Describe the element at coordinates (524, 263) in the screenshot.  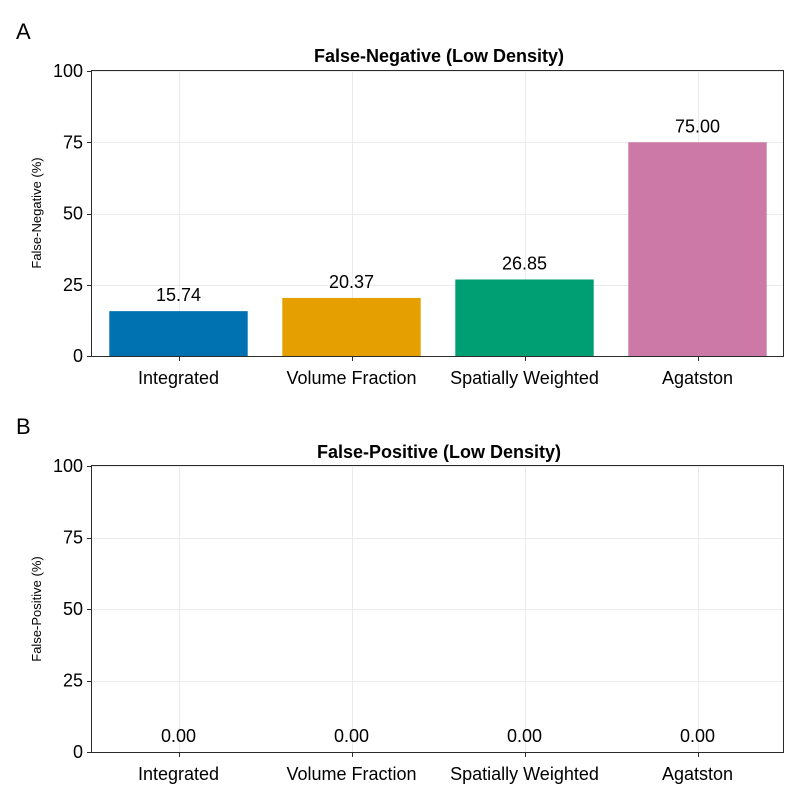
I see `data-label-a-3: 26.85` at that location.